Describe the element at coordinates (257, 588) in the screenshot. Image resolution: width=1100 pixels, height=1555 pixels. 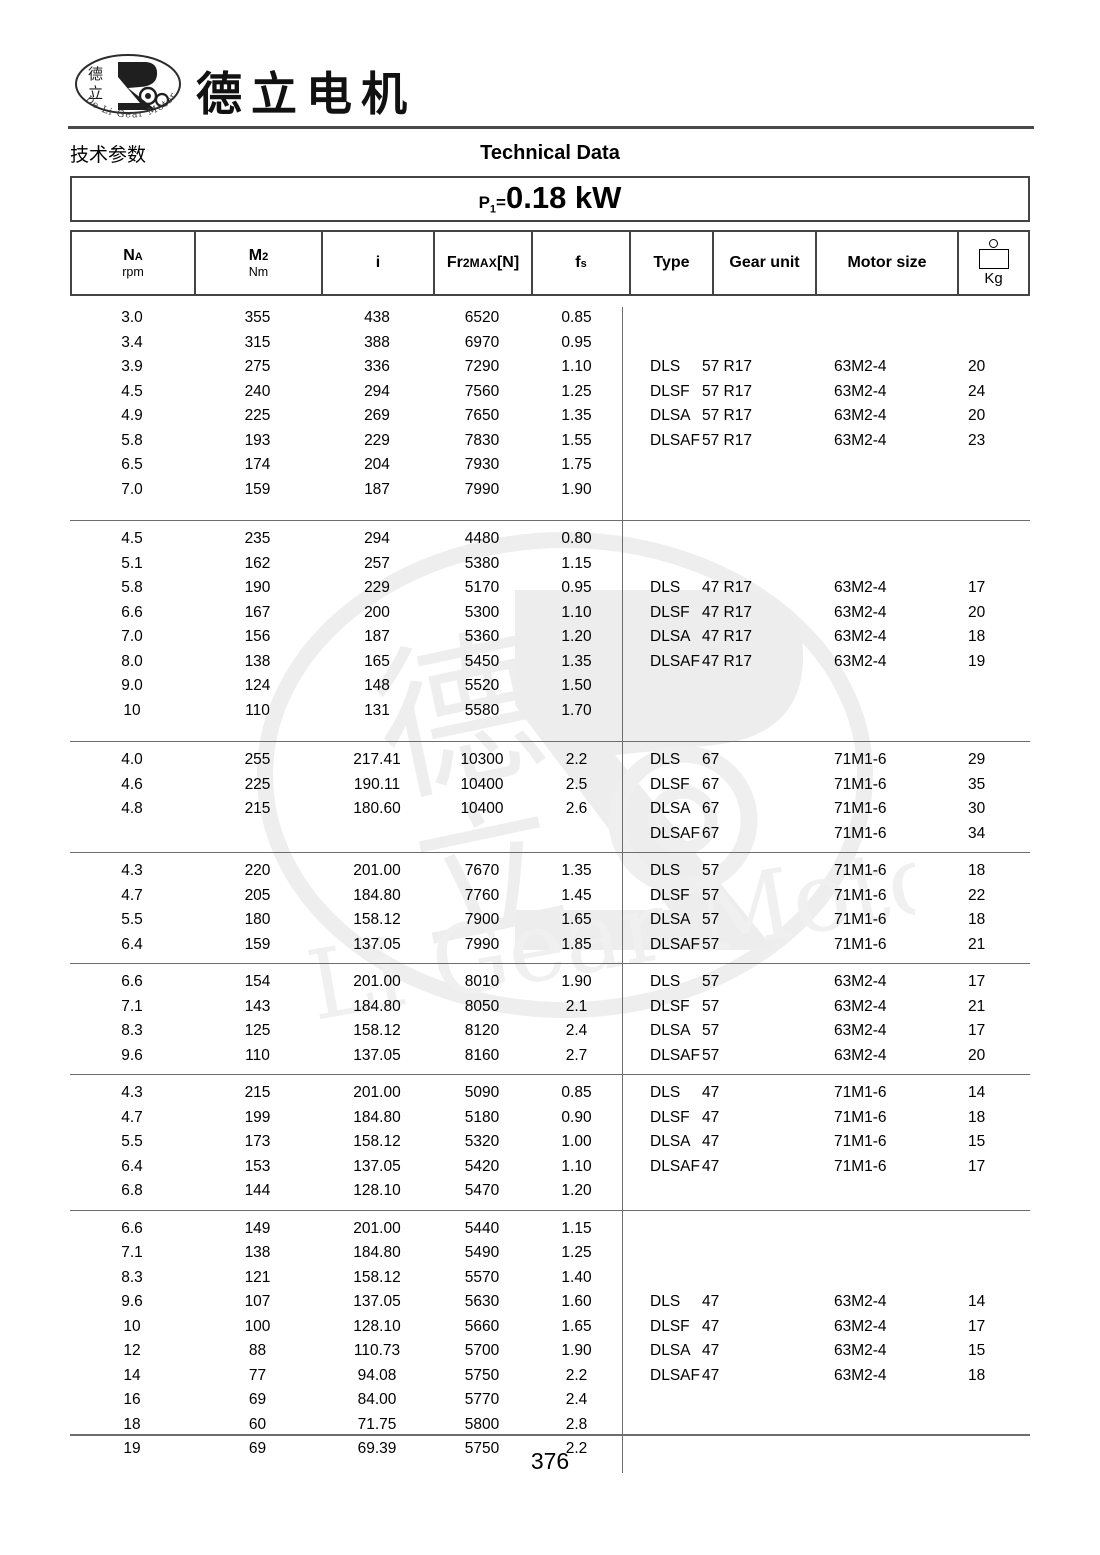
I see `table-cell: 190` at that location.